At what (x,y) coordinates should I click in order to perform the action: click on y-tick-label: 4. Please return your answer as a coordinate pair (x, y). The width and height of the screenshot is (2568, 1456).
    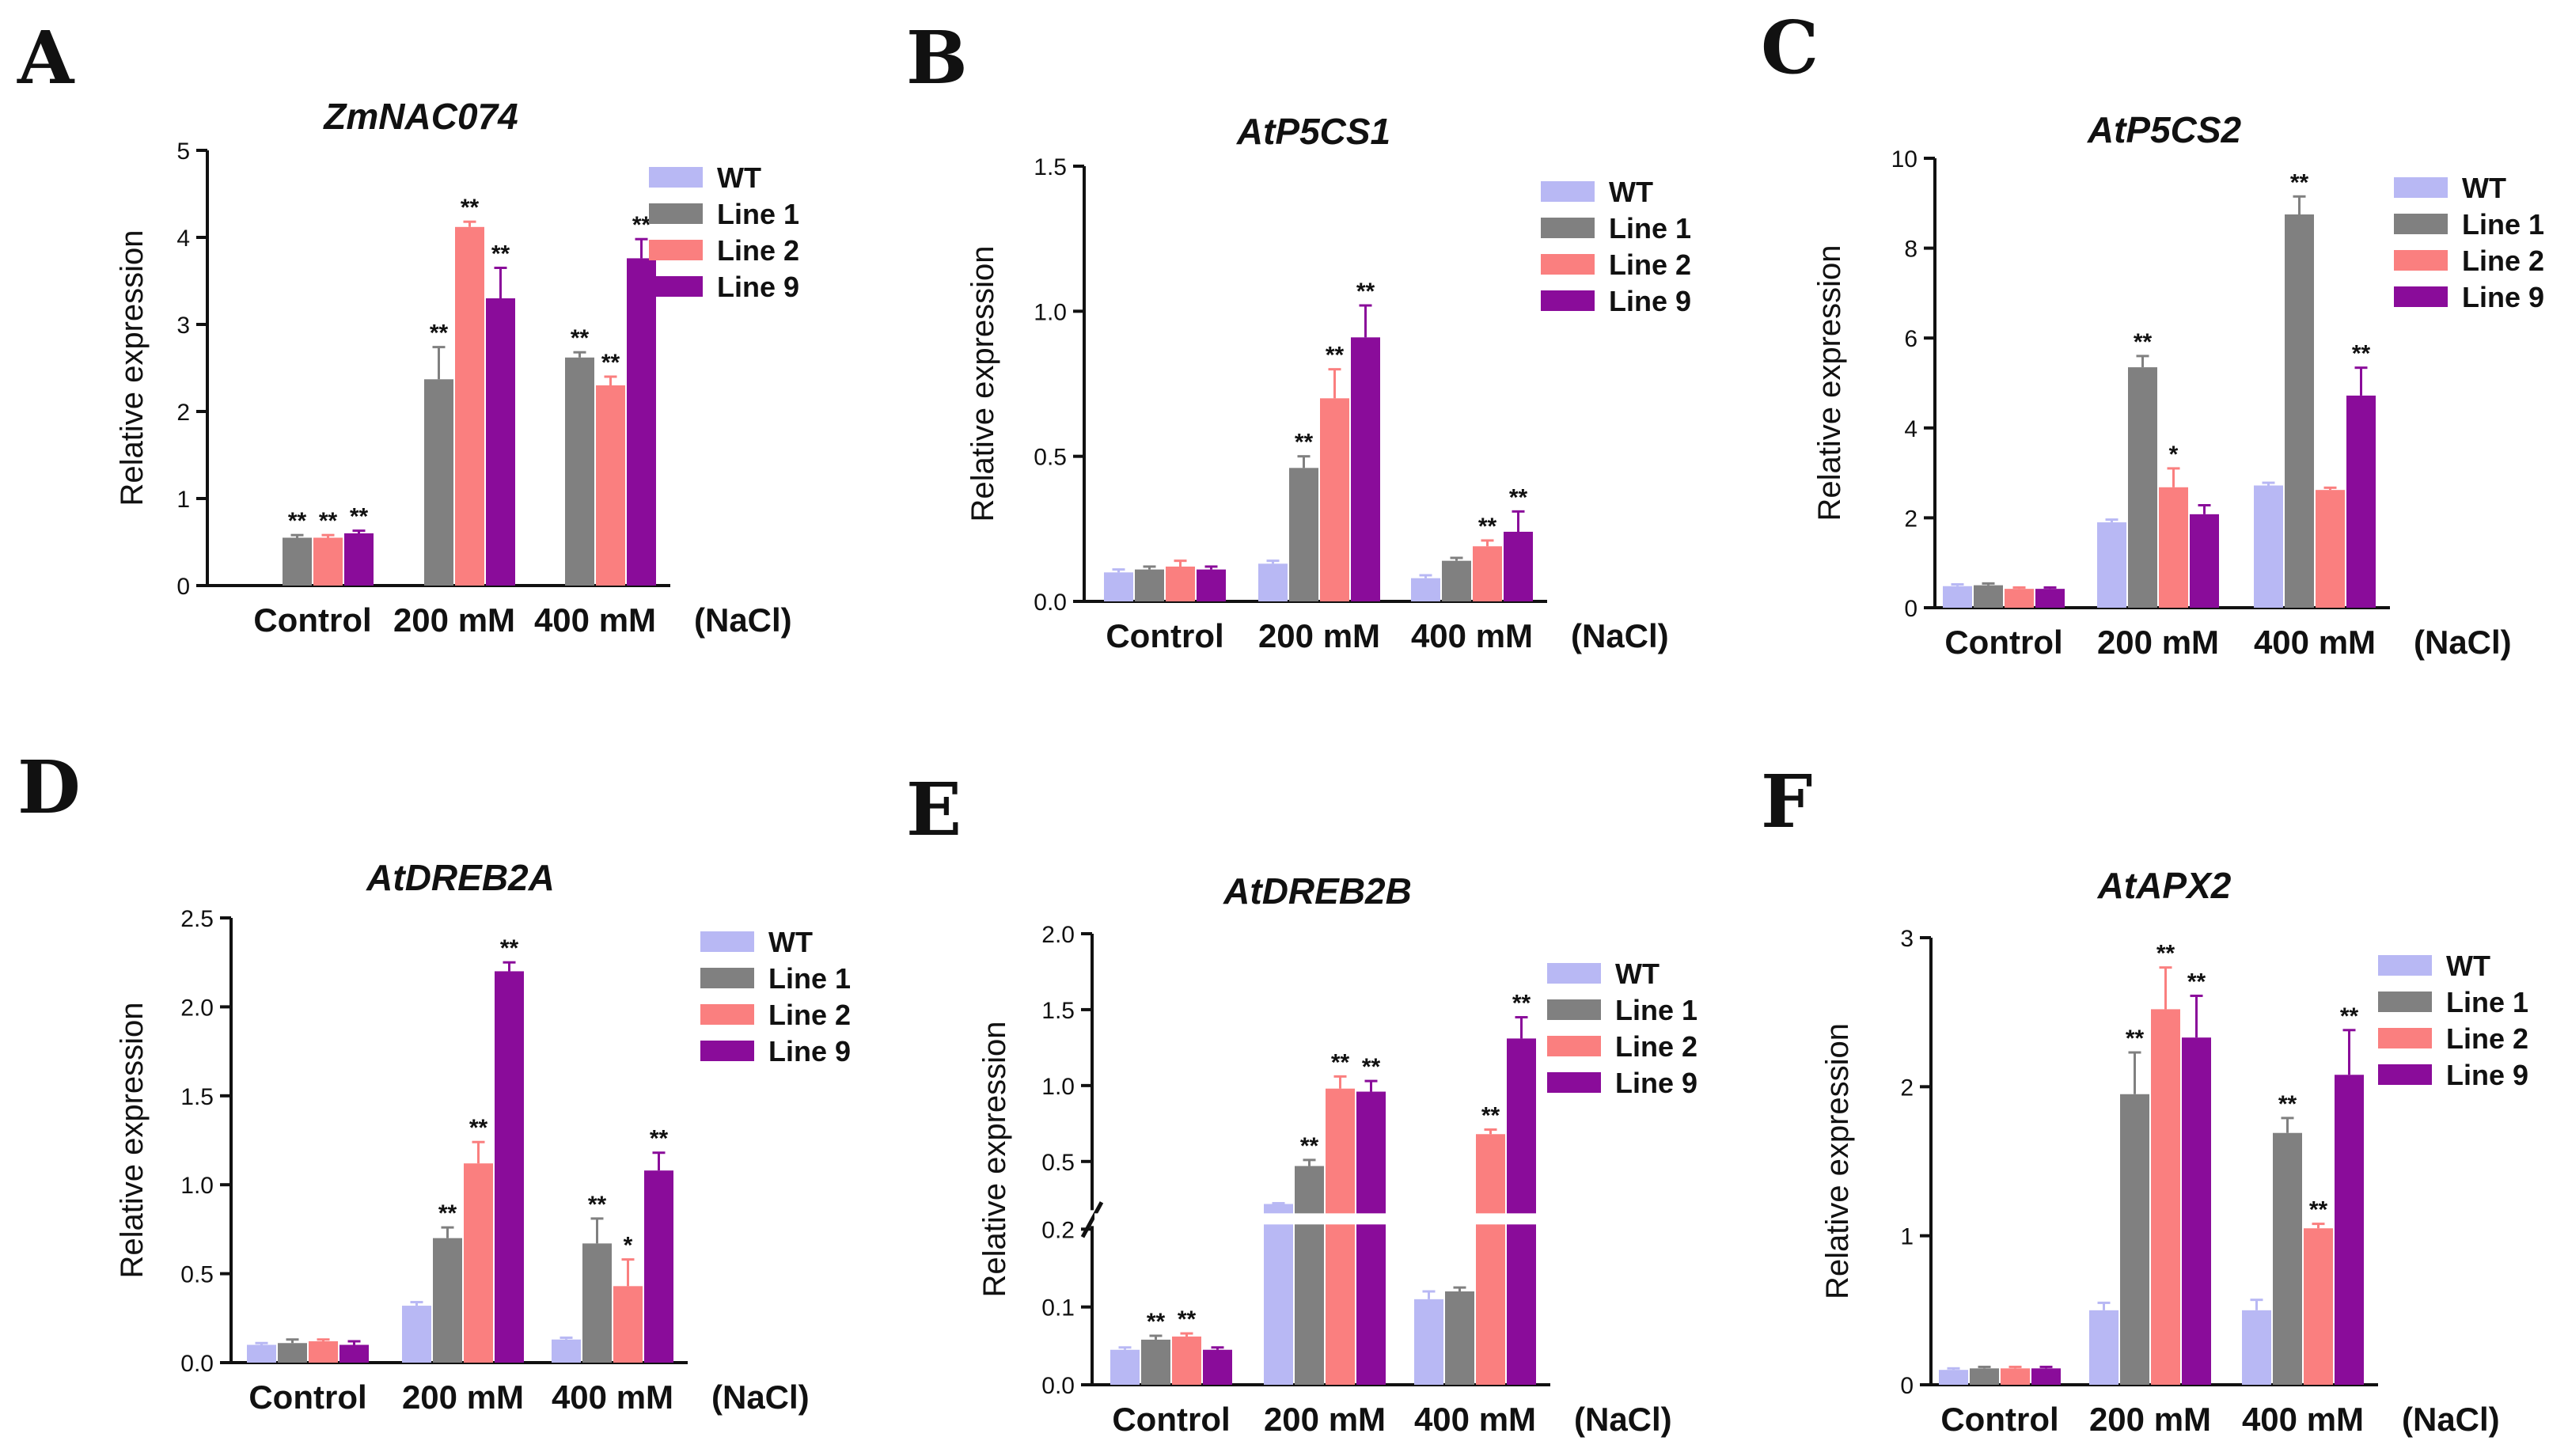
    Looking at the image, I should click on (183, 239).